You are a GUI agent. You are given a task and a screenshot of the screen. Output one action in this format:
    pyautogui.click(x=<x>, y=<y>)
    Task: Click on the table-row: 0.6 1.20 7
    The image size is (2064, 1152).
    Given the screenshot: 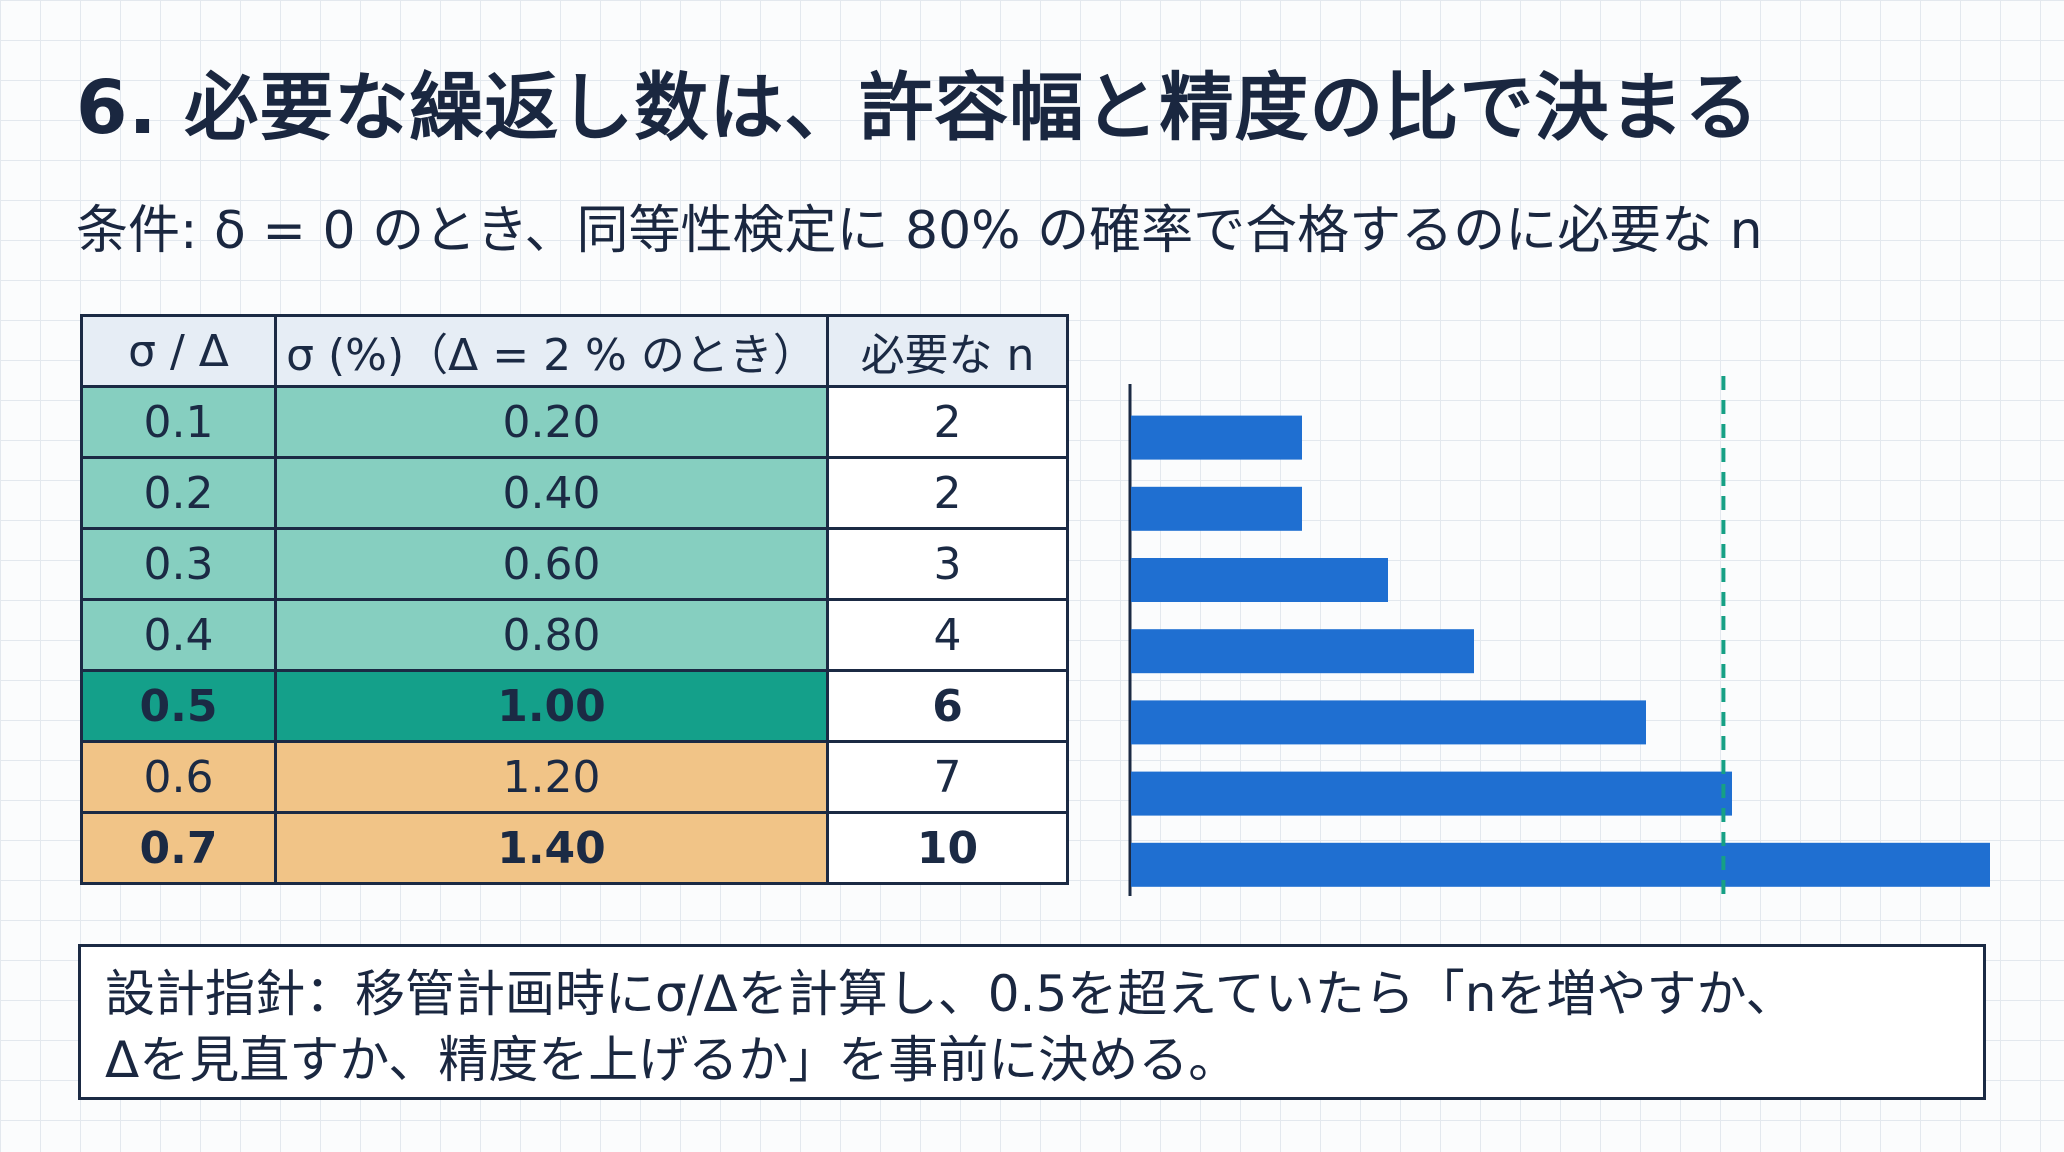 What is the action you would take?
    pyautogui.click(x=574, y=777)
    